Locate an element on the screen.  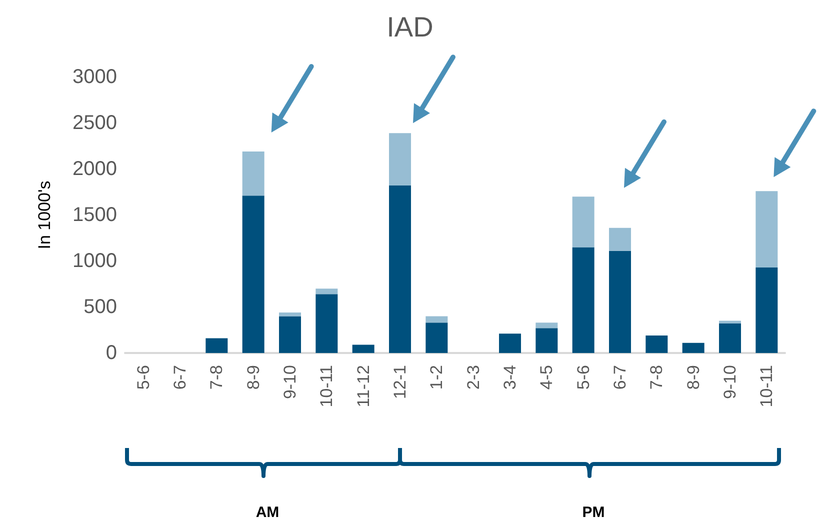
y-axis-title: In 1000's is located at coordinates (44, 215).